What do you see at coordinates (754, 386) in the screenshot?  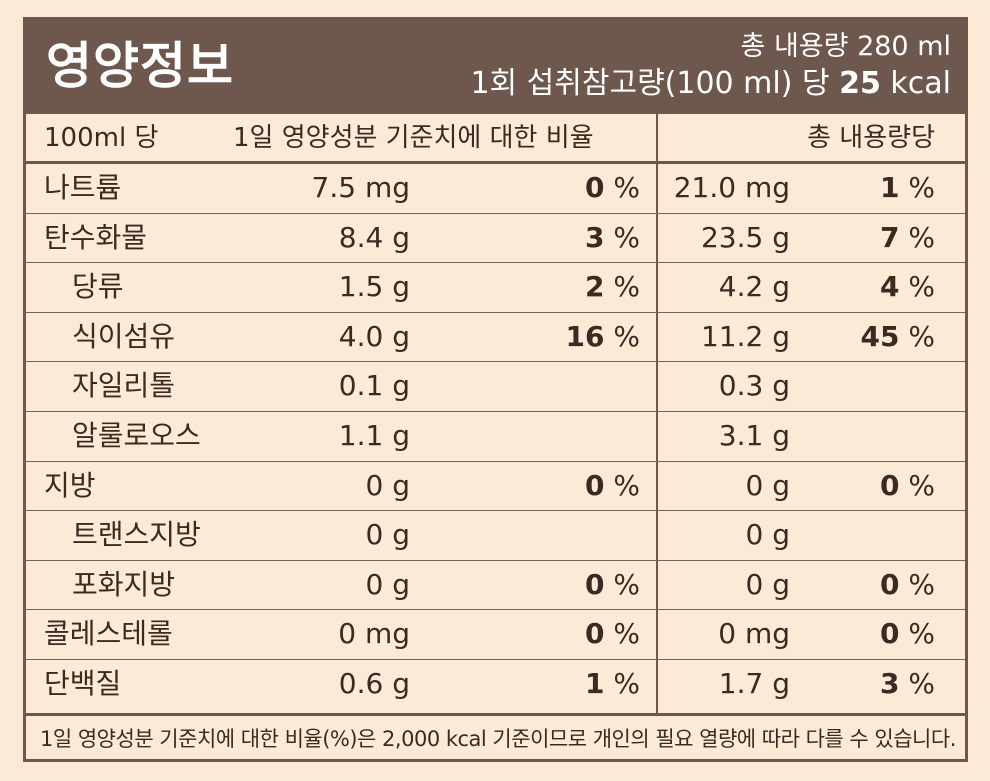 I see `amount-total-content: 0.3 g` at bounding box center [754, 386].